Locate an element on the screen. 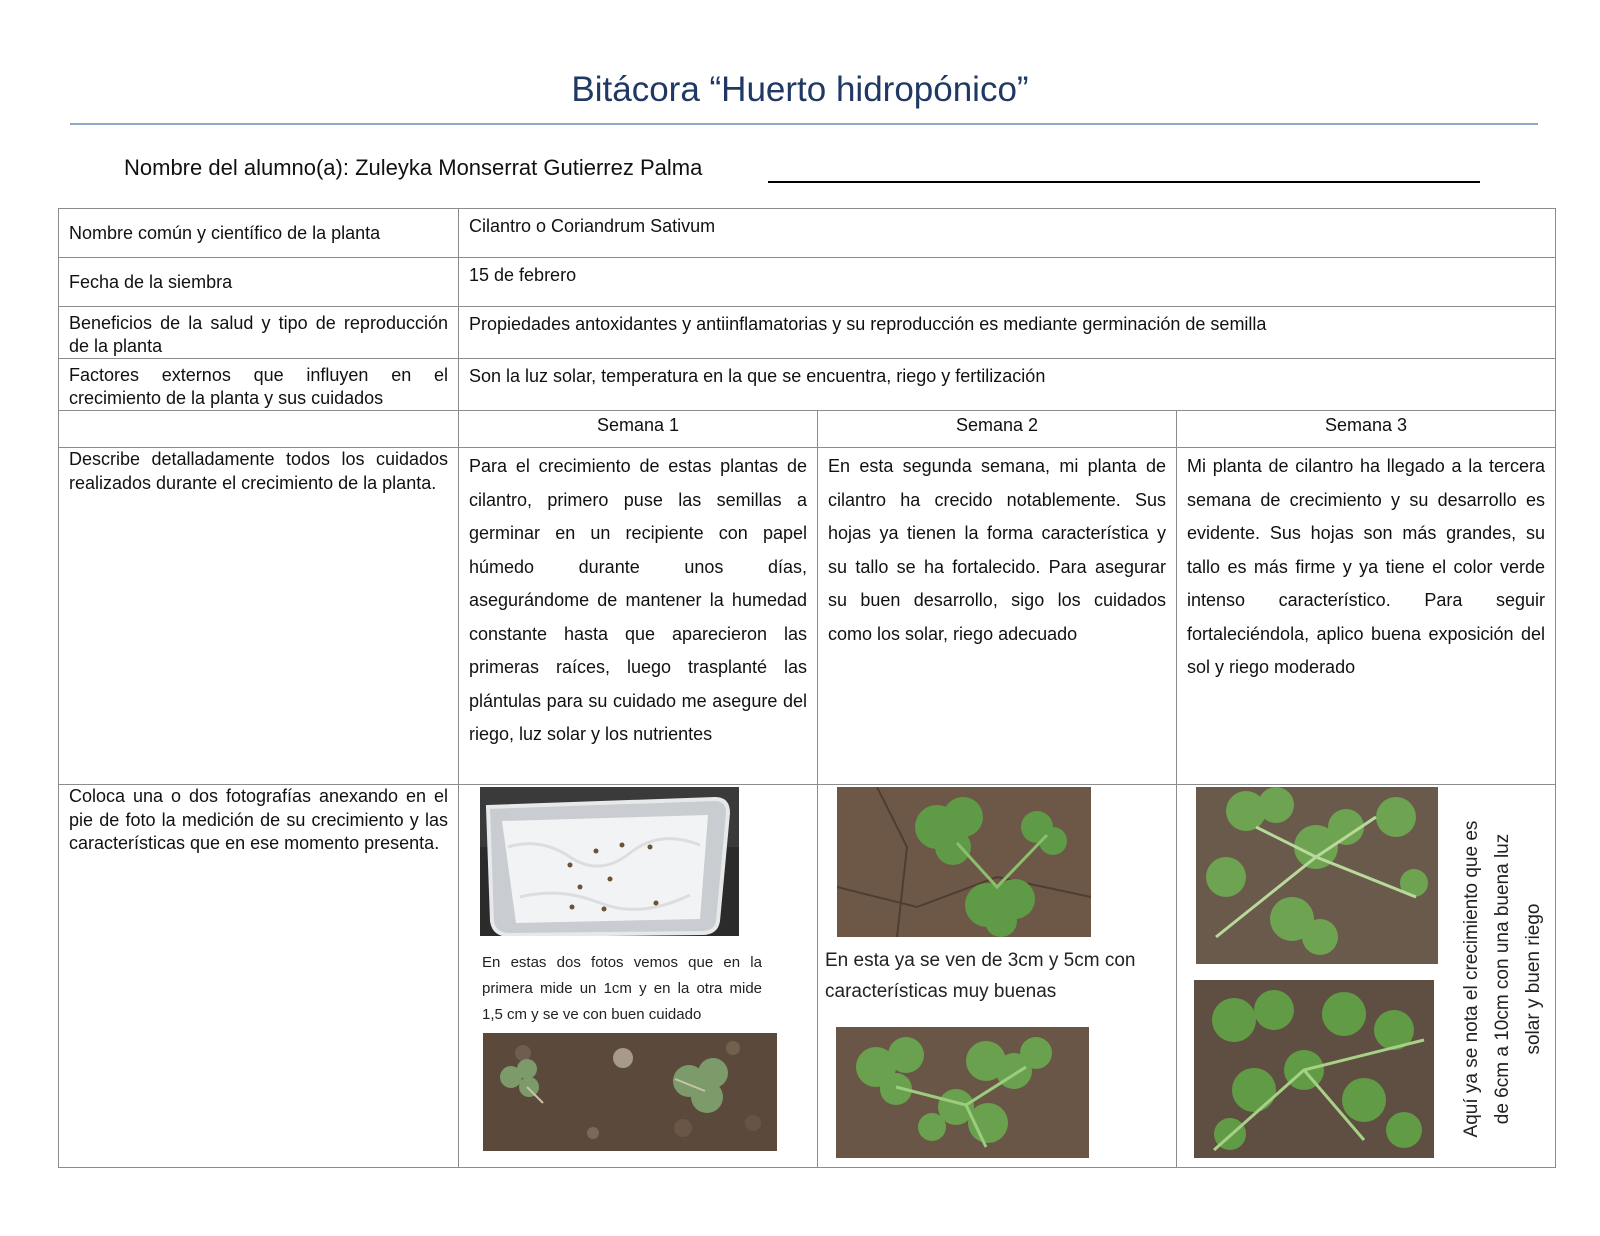  value-cell: Cilantro o Coriandrum Sativum is located at coordinates (1007, 233).